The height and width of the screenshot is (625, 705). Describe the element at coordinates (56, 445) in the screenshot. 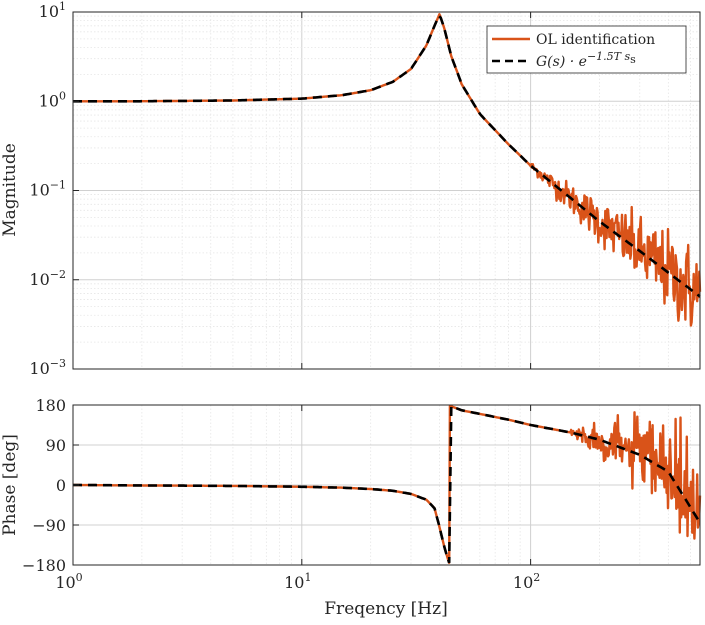

I see `phase-y-tick-label: 90` at that location.